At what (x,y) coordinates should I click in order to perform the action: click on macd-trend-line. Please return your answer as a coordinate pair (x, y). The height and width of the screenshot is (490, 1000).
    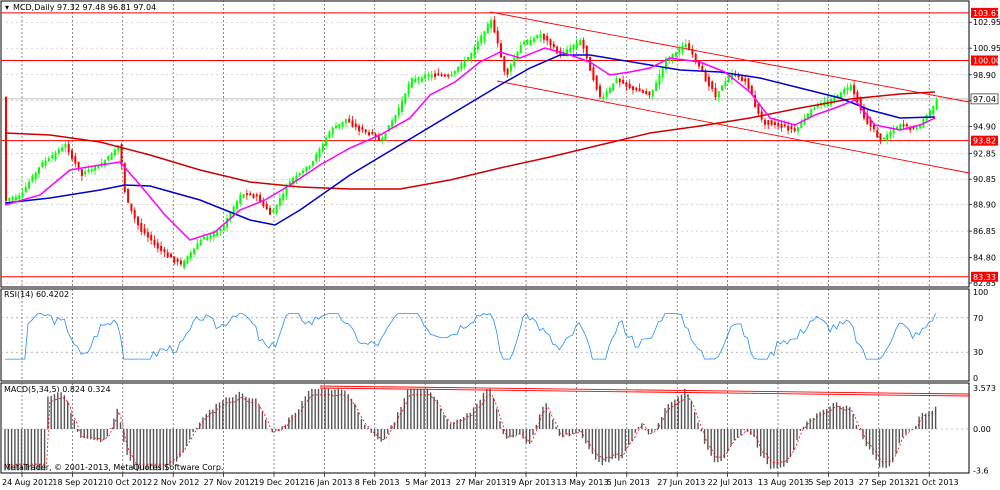
    Looking at the image, I should click on (644, 392).